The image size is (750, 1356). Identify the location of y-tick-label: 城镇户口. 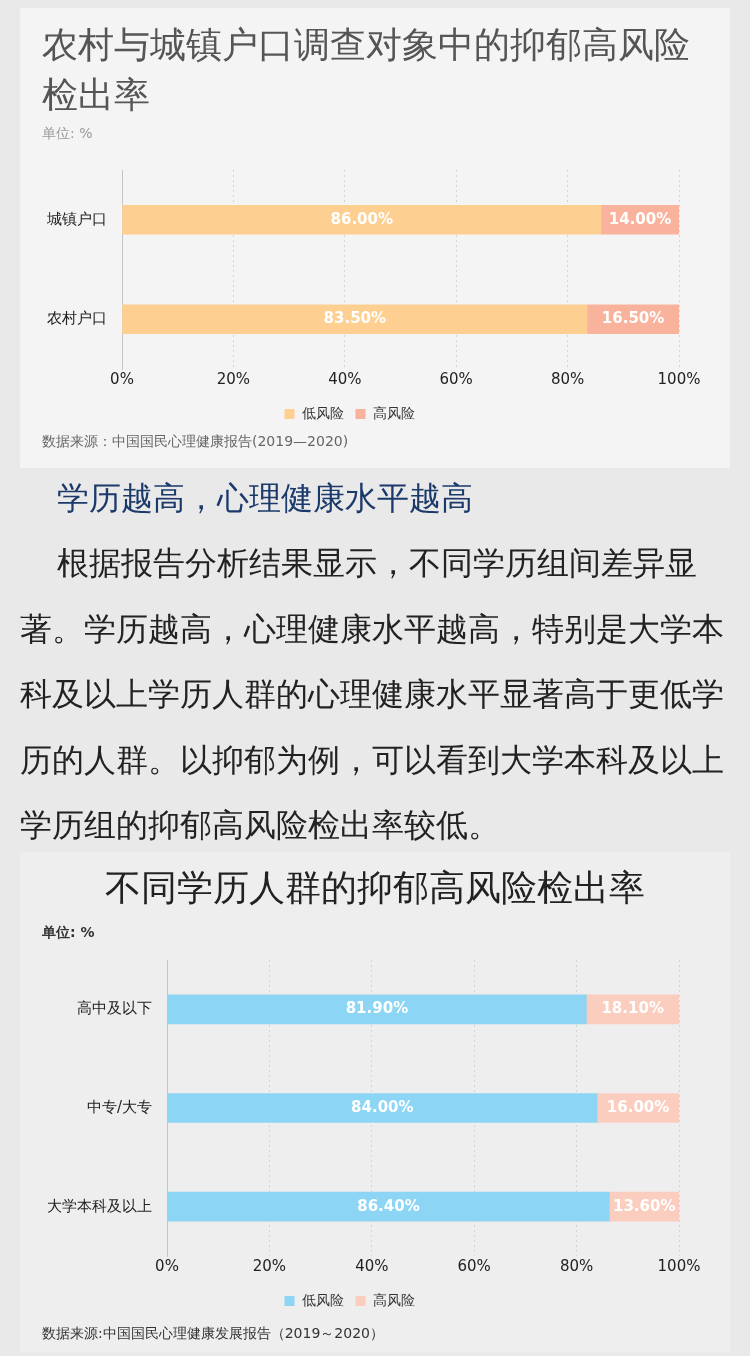
(76, 218).